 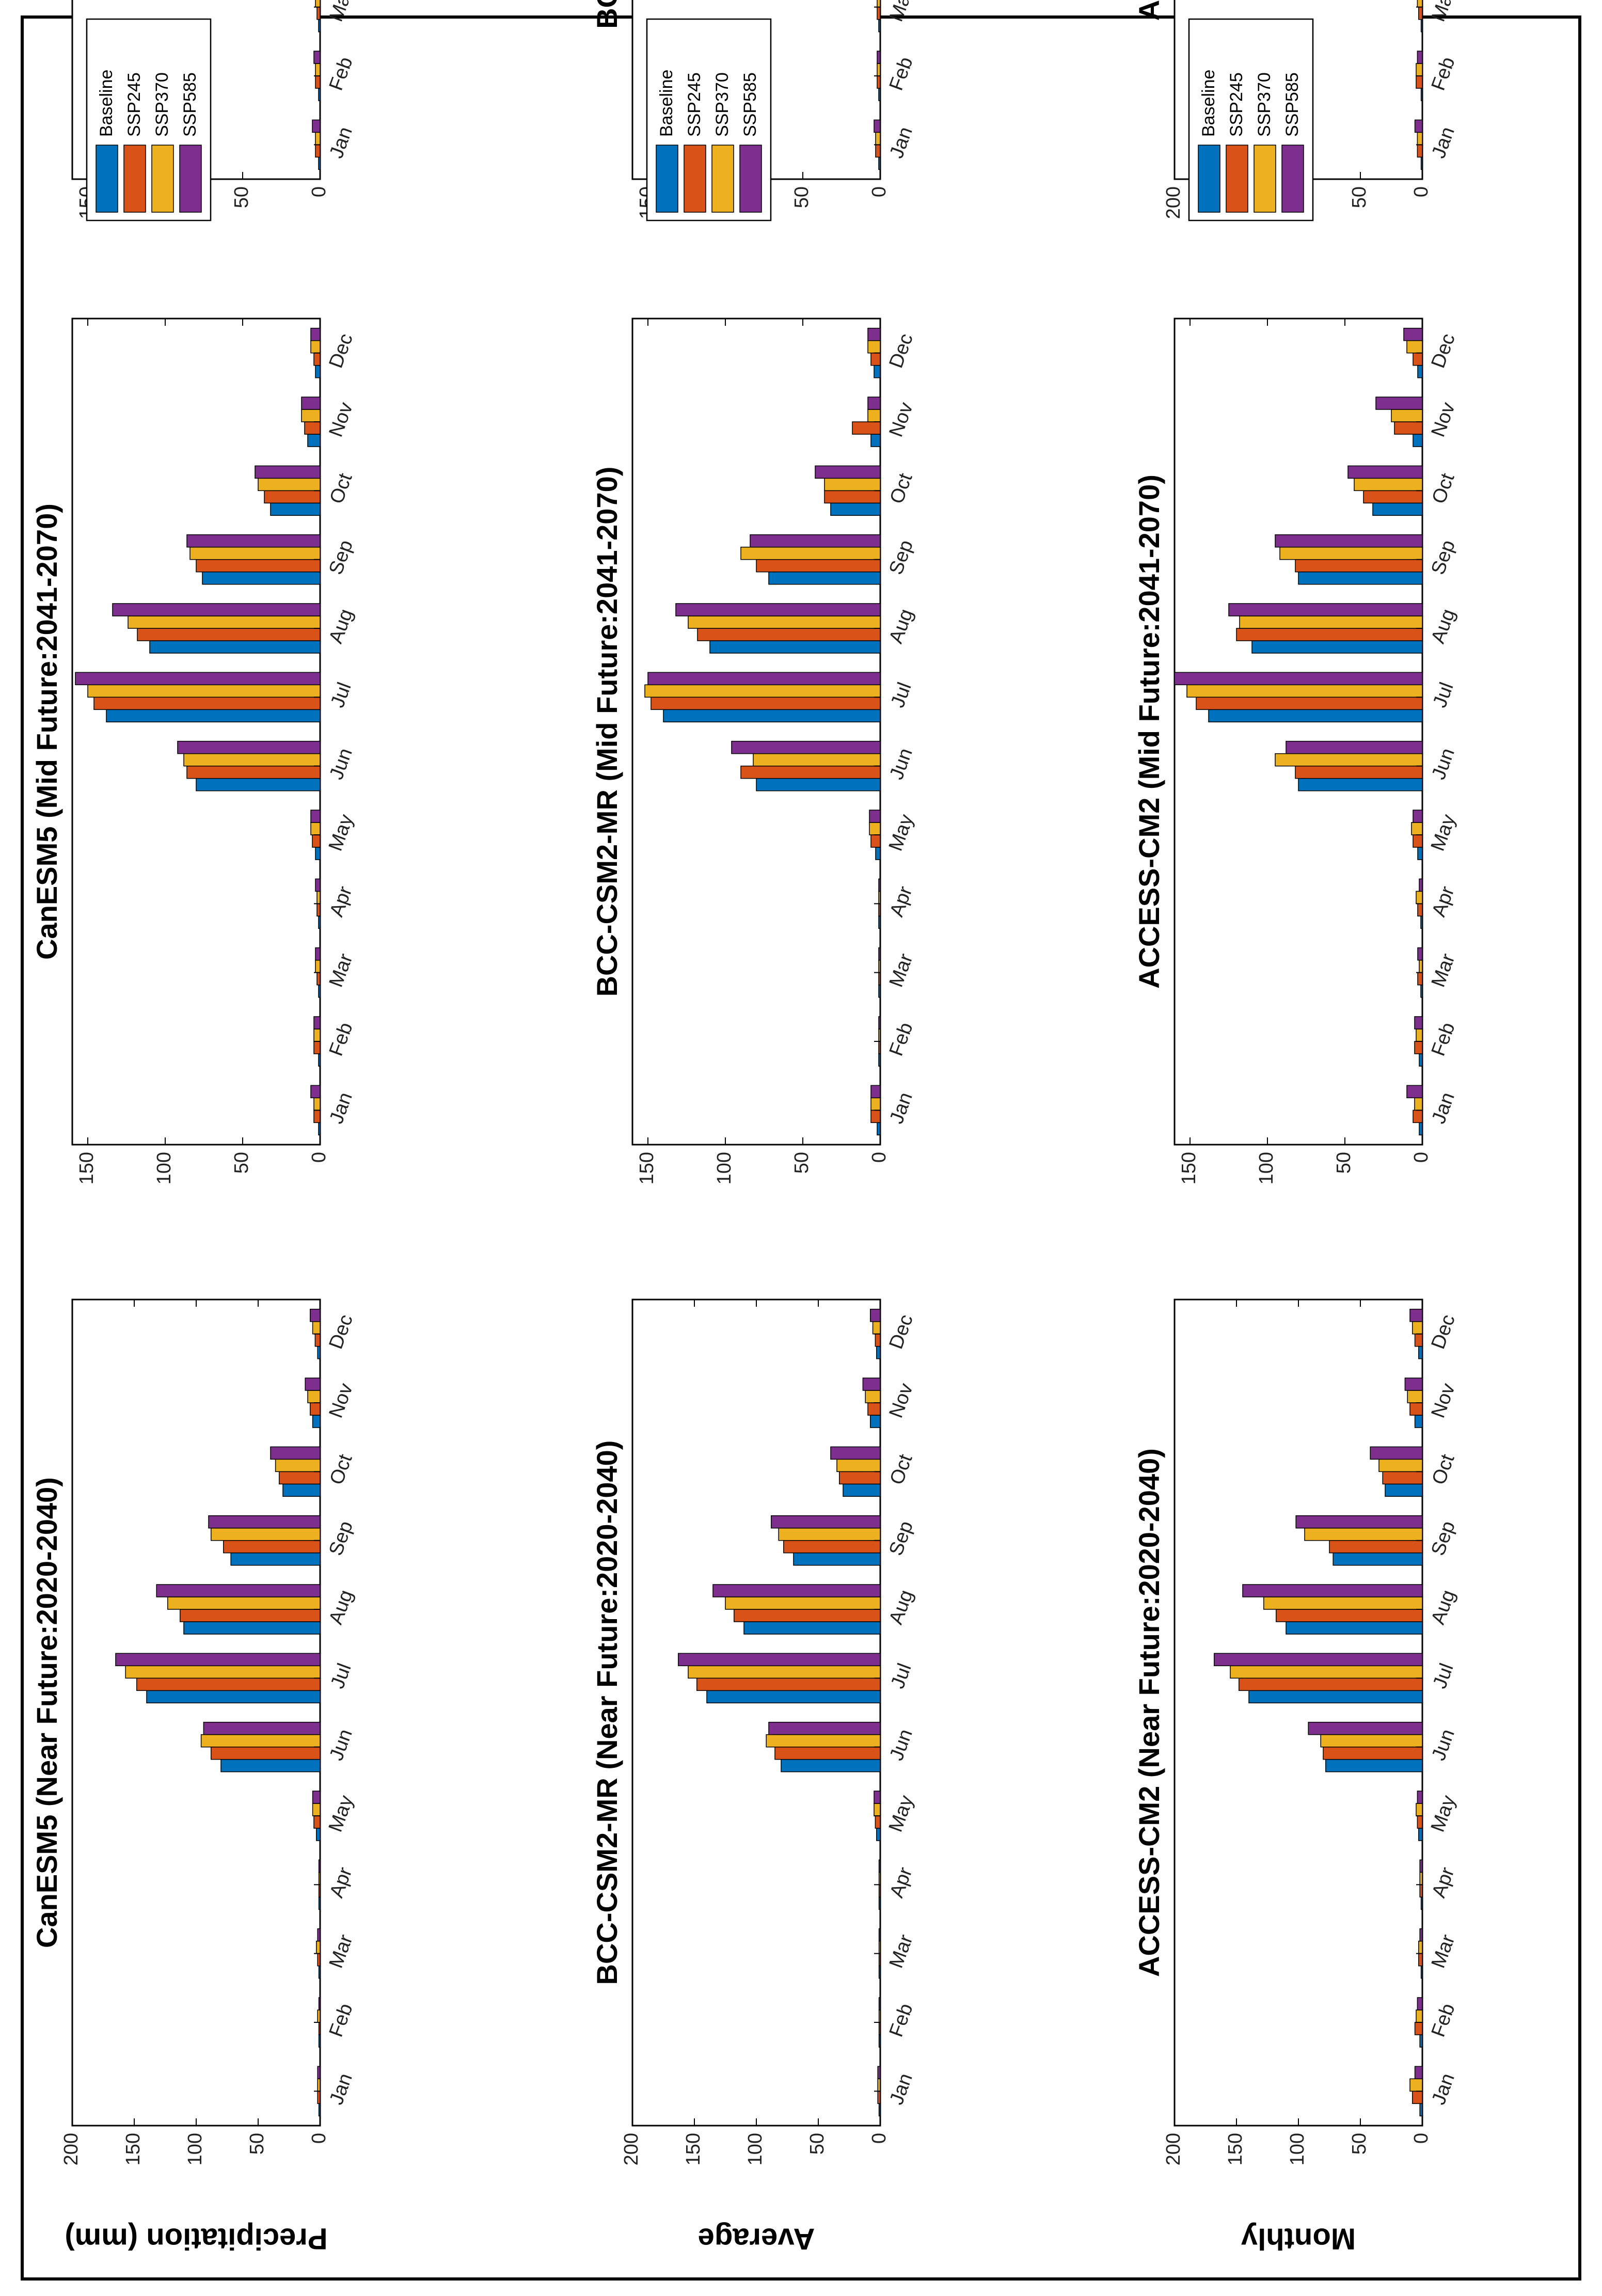 What do you see at coordinates (1443, 833) in the screenshot?
I see `x-tick-label: May` at bounding box center [1443, 833].